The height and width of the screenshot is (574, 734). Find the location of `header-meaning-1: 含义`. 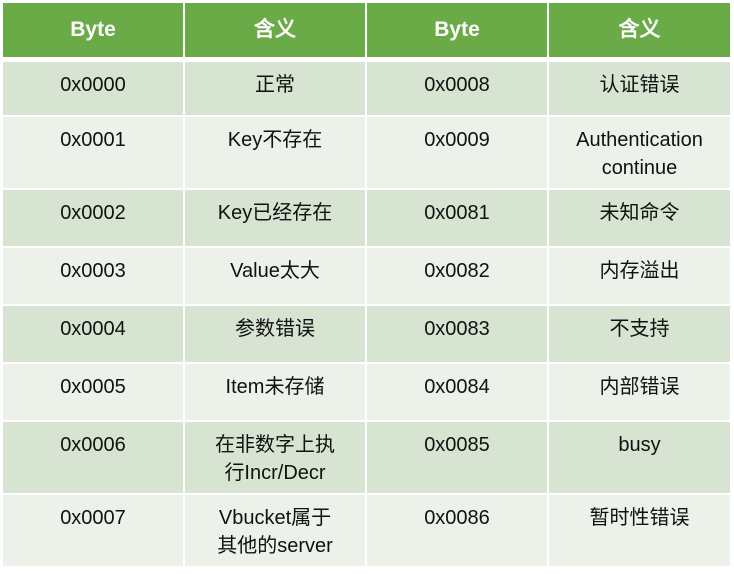

header-meaning-1: 含义 is located at coordinates (275, 30).